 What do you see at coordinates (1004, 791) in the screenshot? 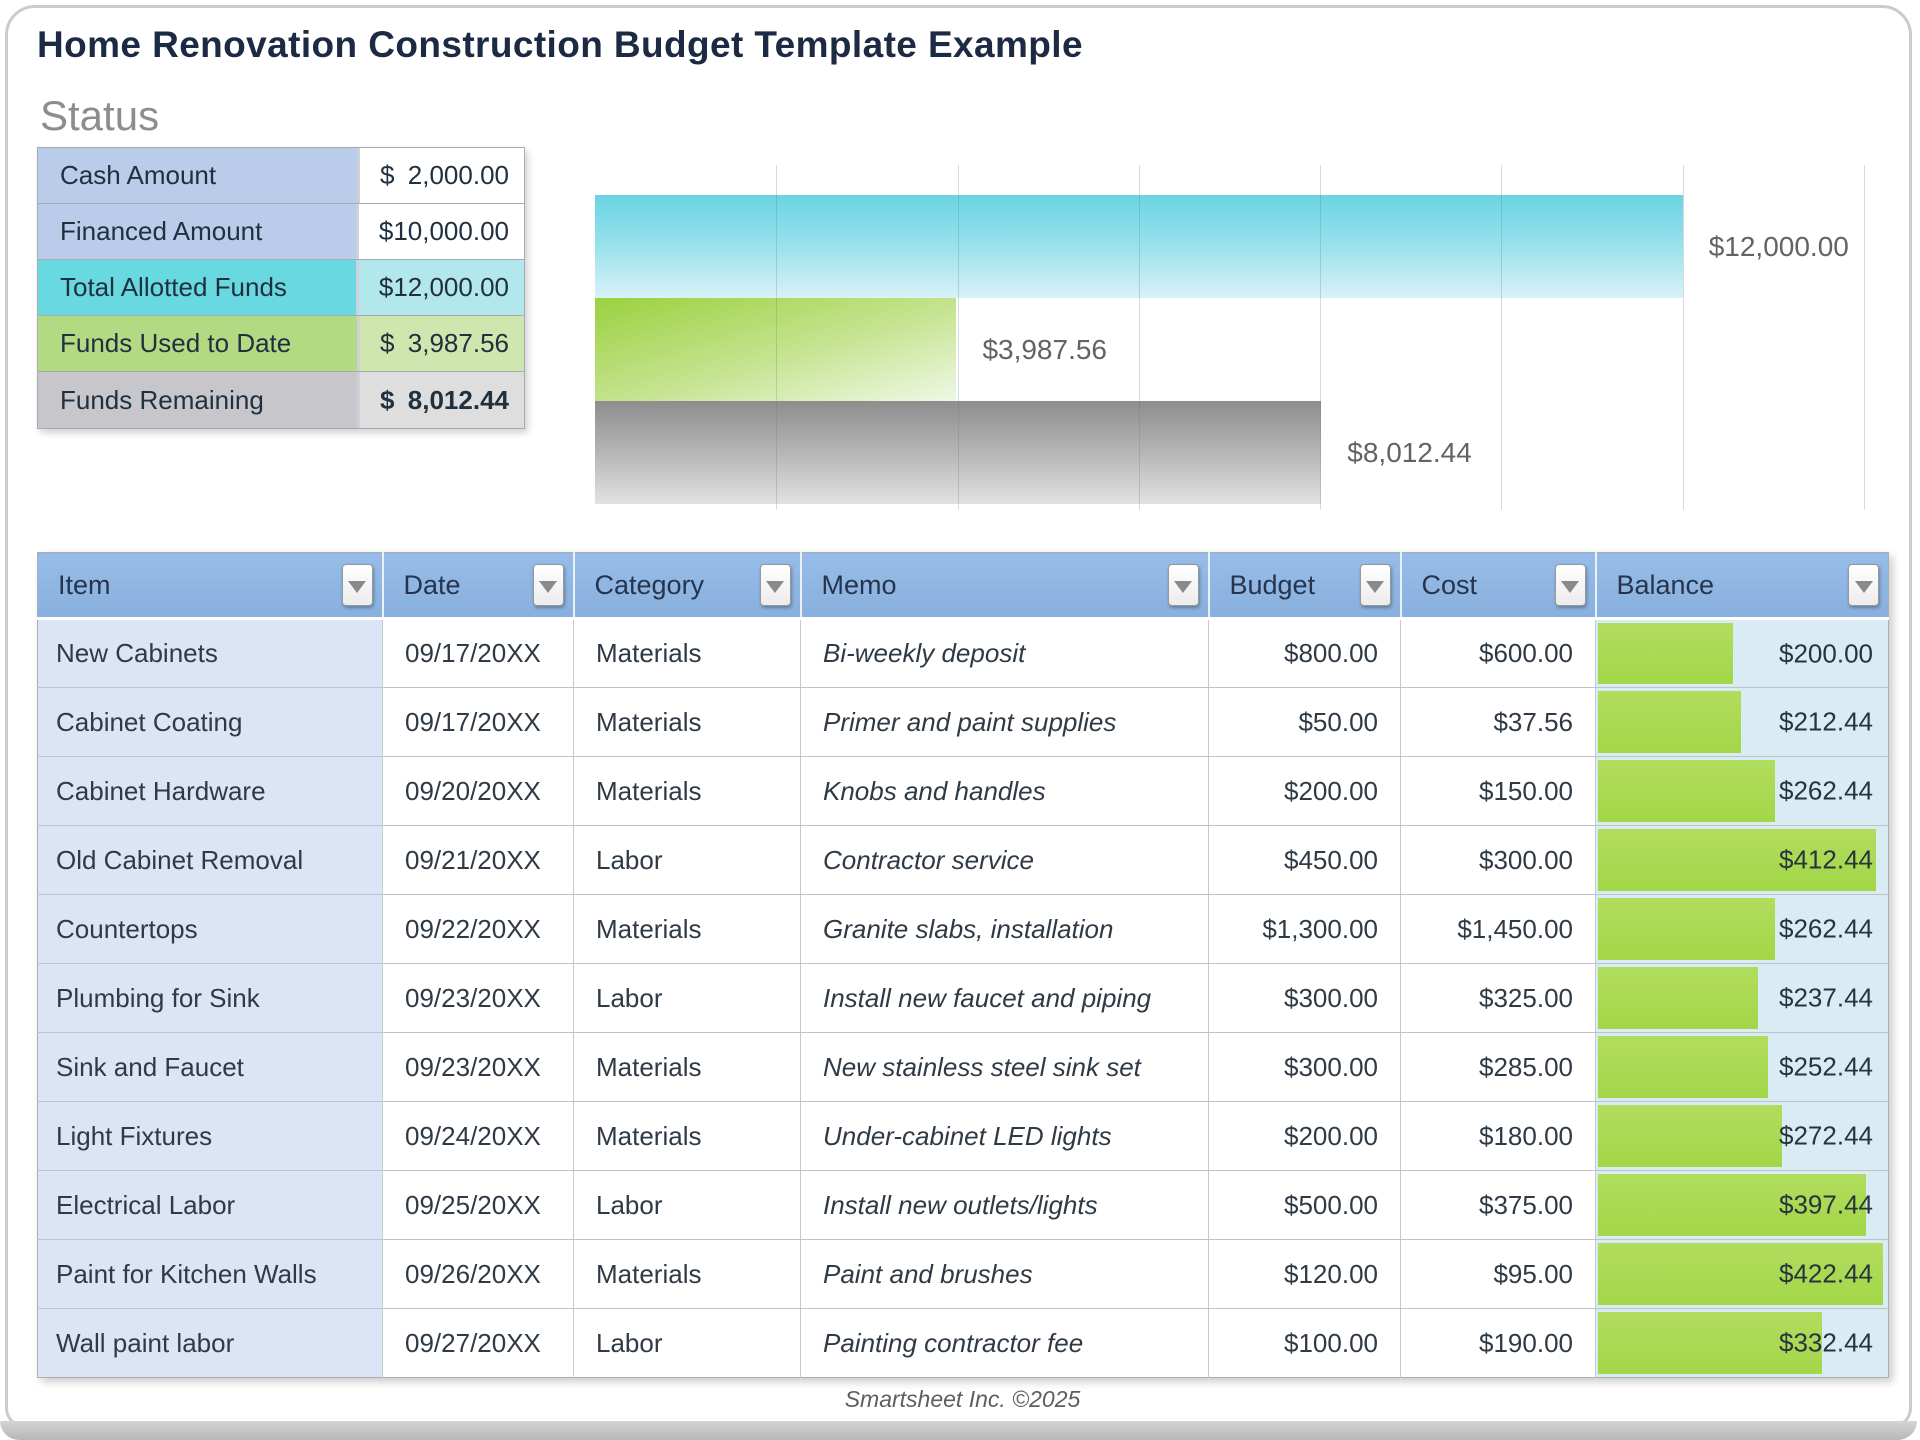
I see `memo-cell: Knobs and handles` at bounding box center [1004, 791].